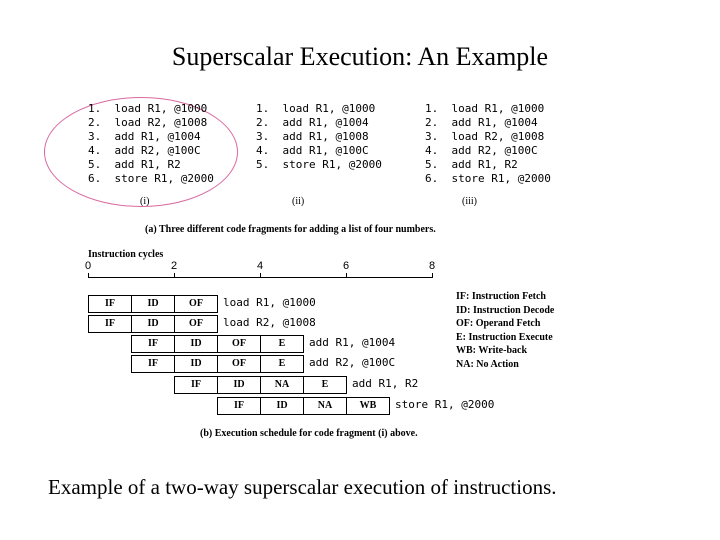 The image size is (720, 540). I want to click on code-line: 2. load R2, @1008, so click(148, 122).